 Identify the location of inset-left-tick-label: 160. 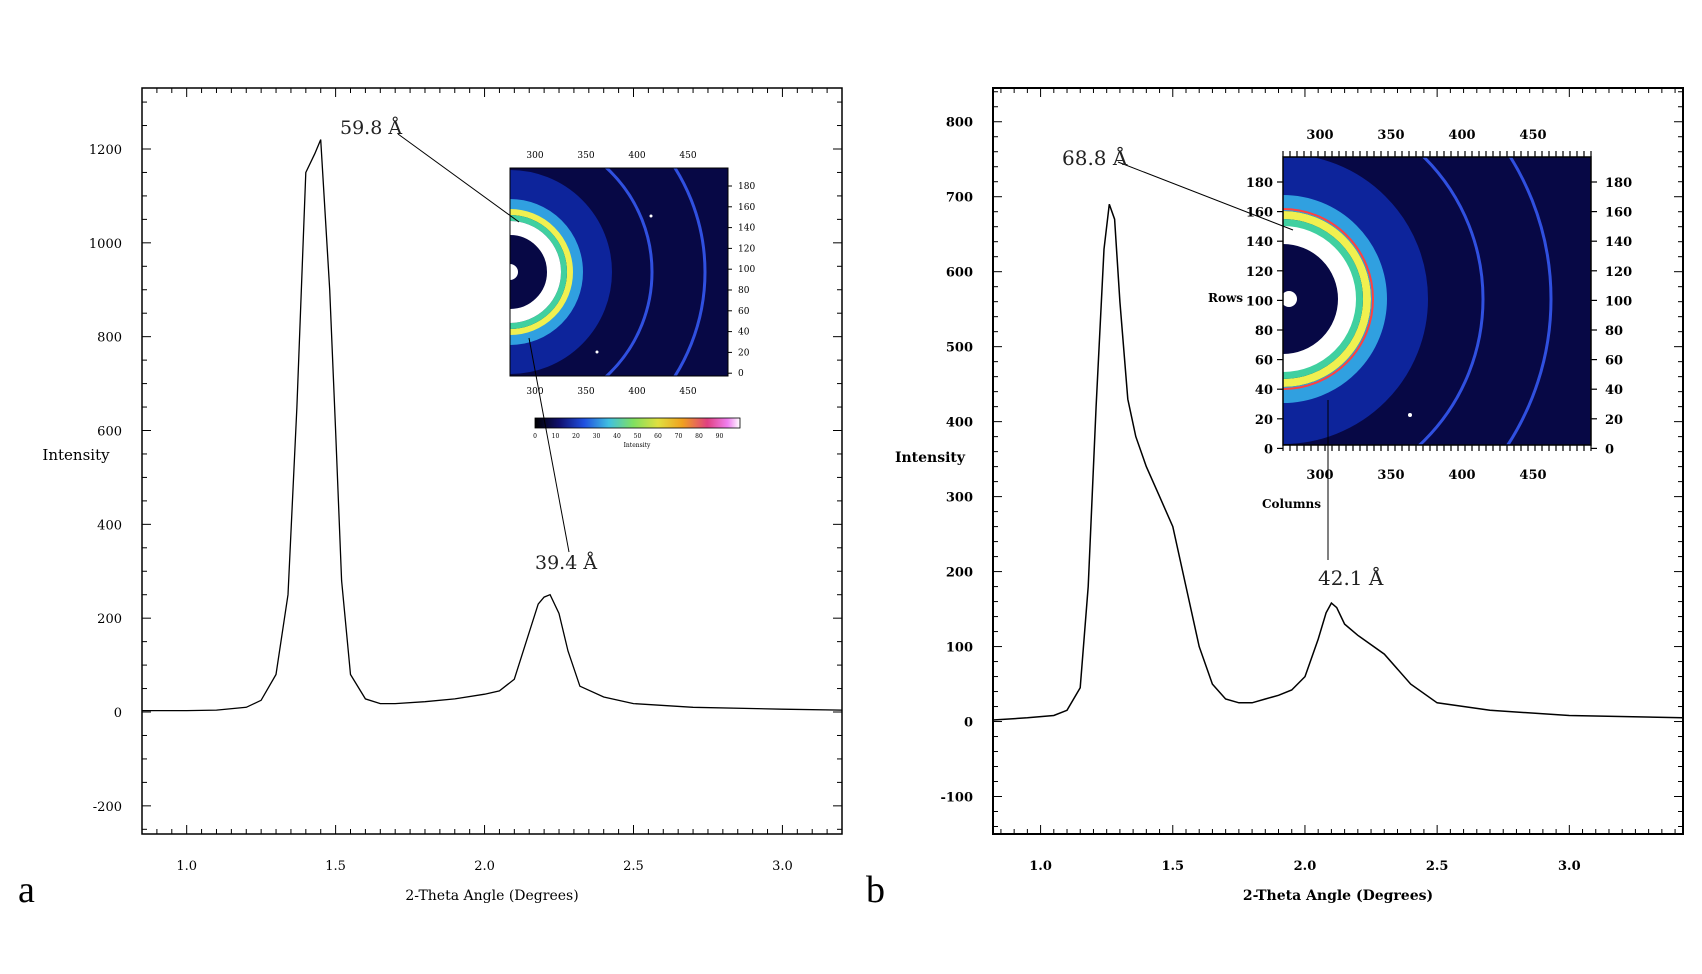
(1259, 213).